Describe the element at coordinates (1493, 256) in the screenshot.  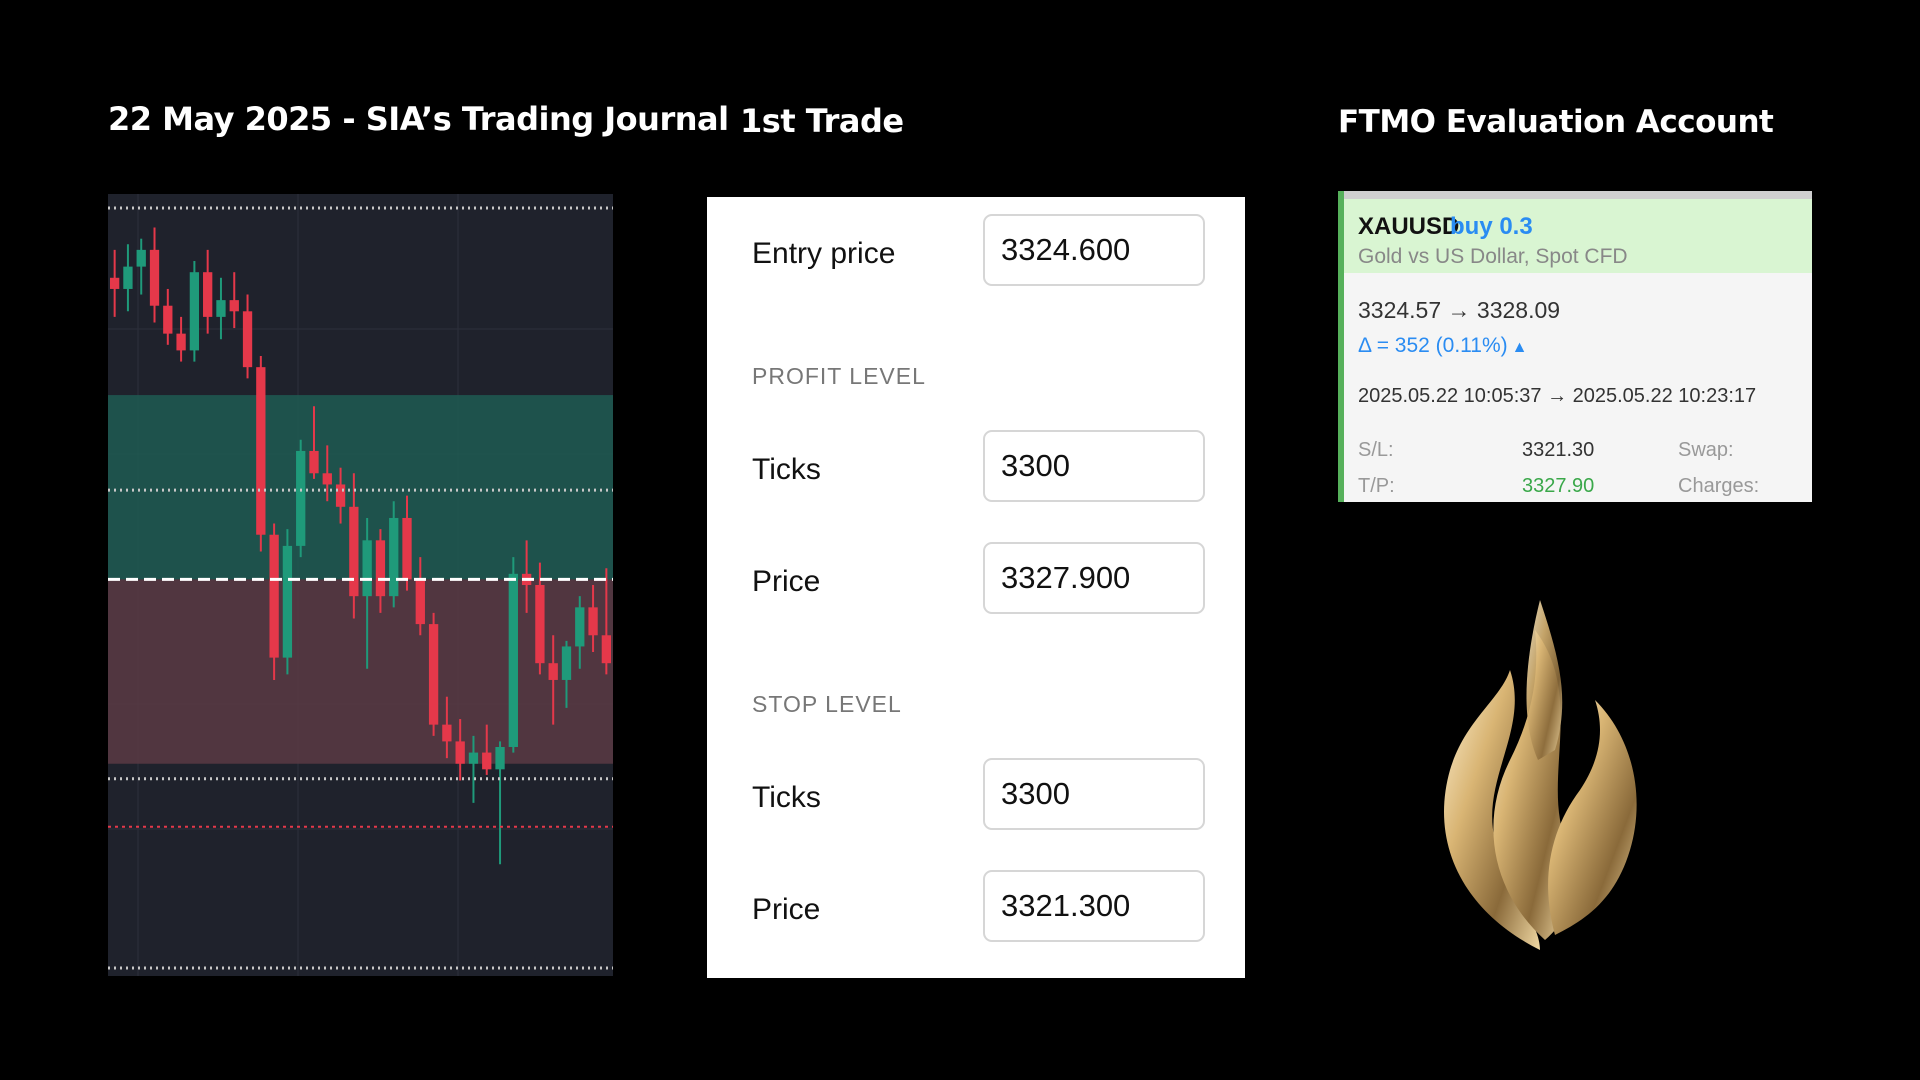
I see `instrument-description: Gold vs US Dollar, Spot CFD` at that location.